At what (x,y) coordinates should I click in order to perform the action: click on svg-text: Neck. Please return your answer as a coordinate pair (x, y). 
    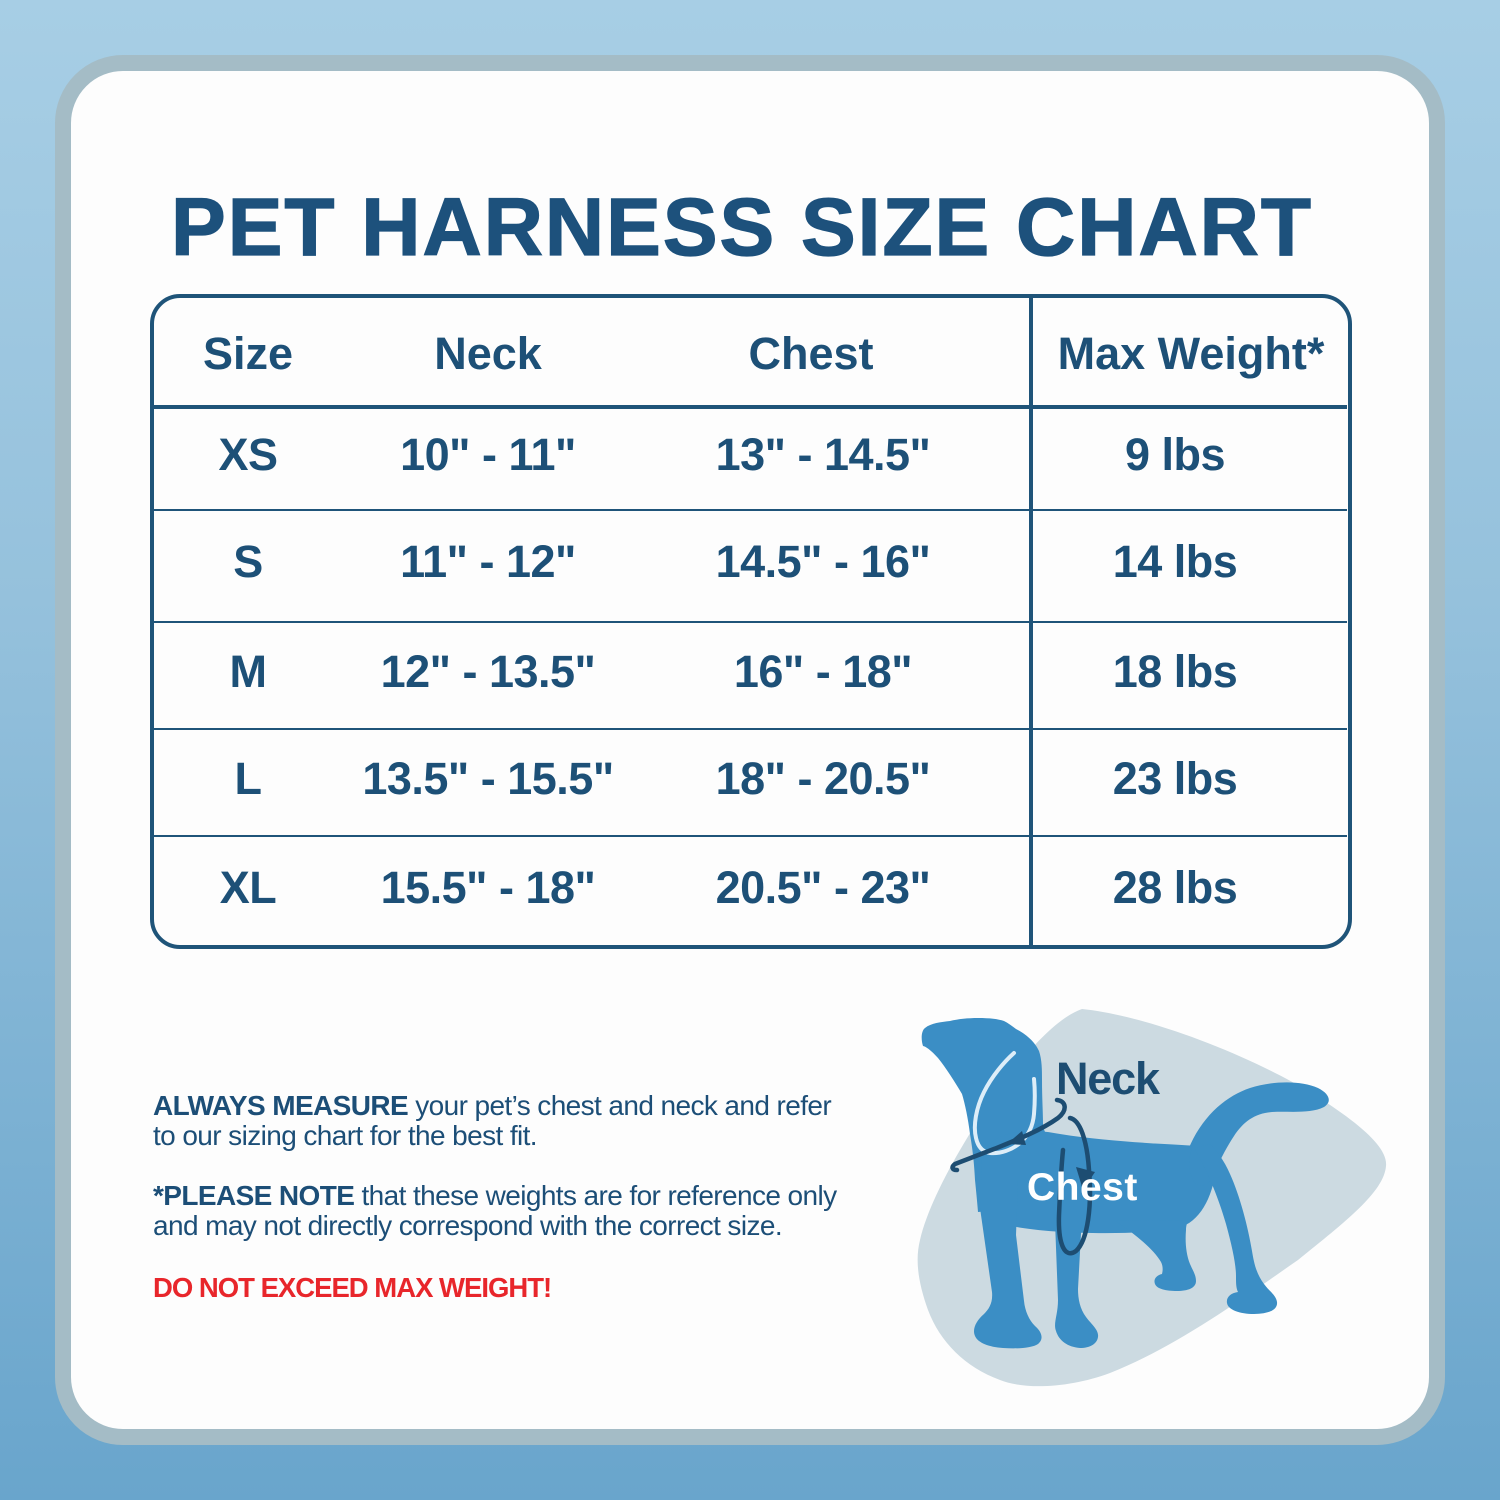
    Looking at the image, I should click on (1108, 1078).